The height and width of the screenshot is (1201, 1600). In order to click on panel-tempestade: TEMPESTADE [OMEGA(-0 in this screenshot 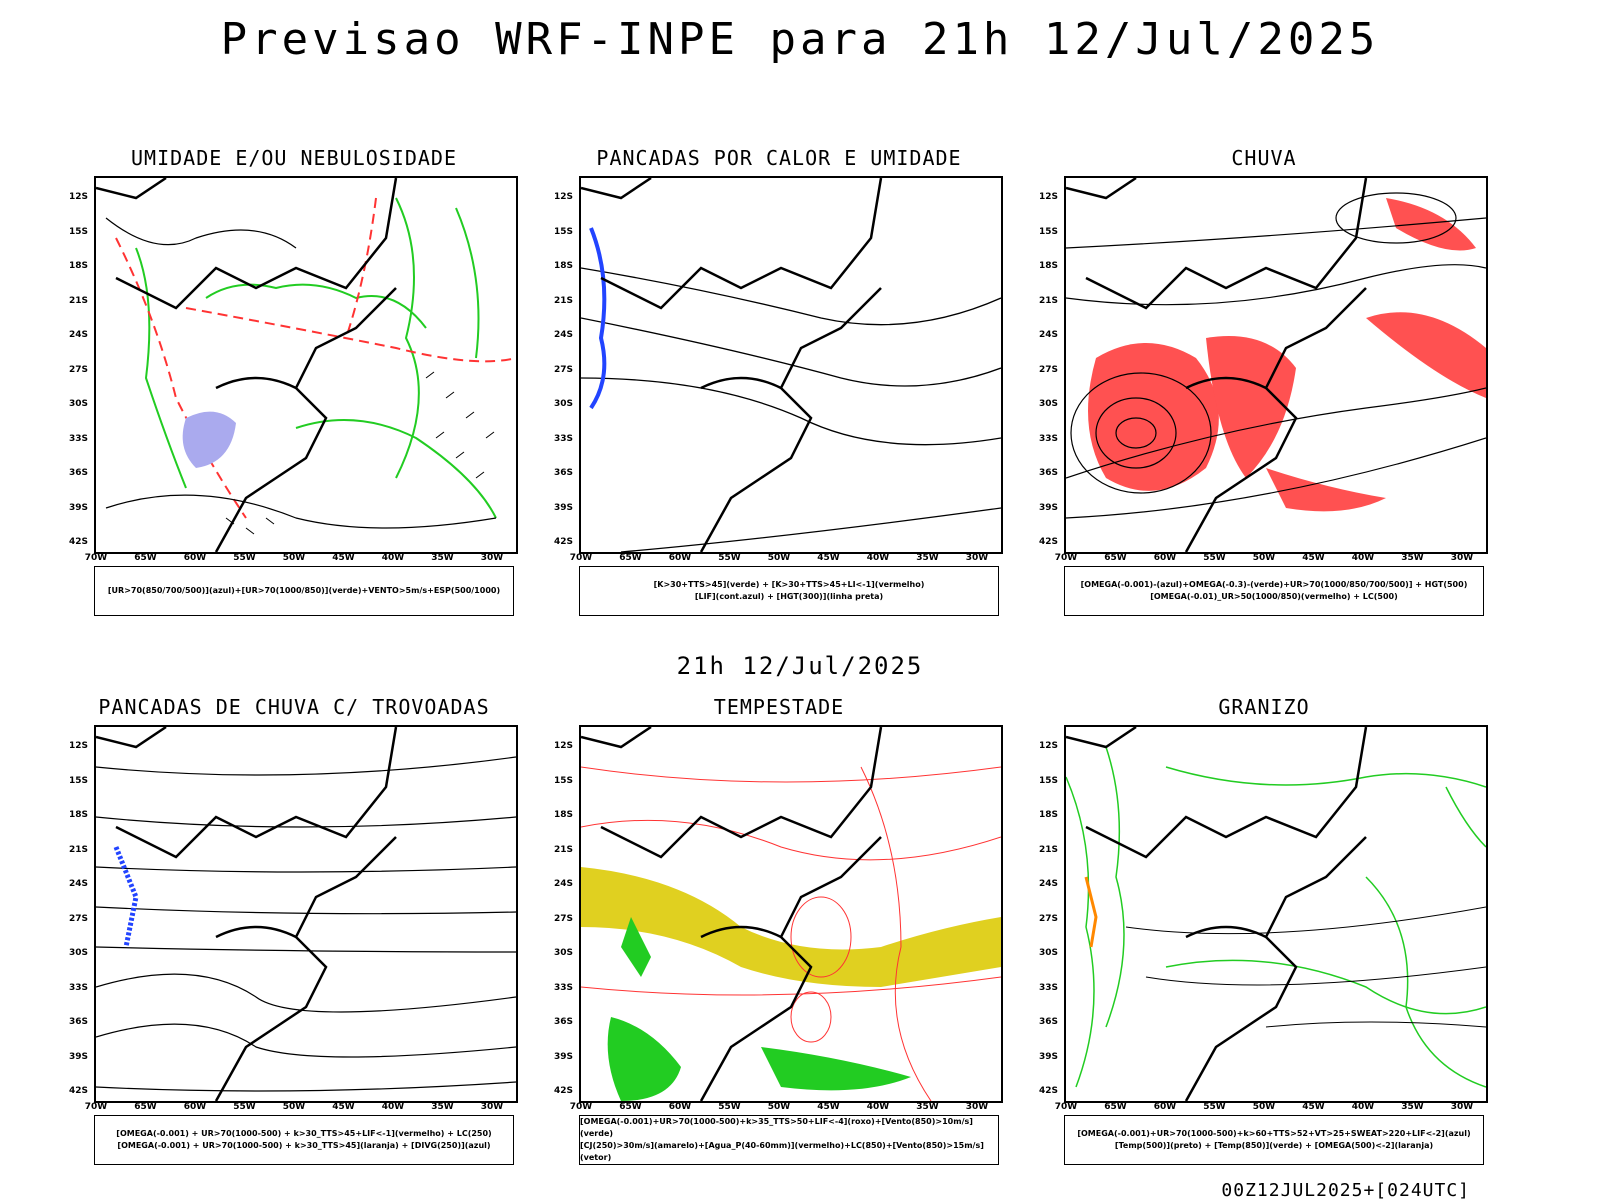, I will do `click(779, 930)`.